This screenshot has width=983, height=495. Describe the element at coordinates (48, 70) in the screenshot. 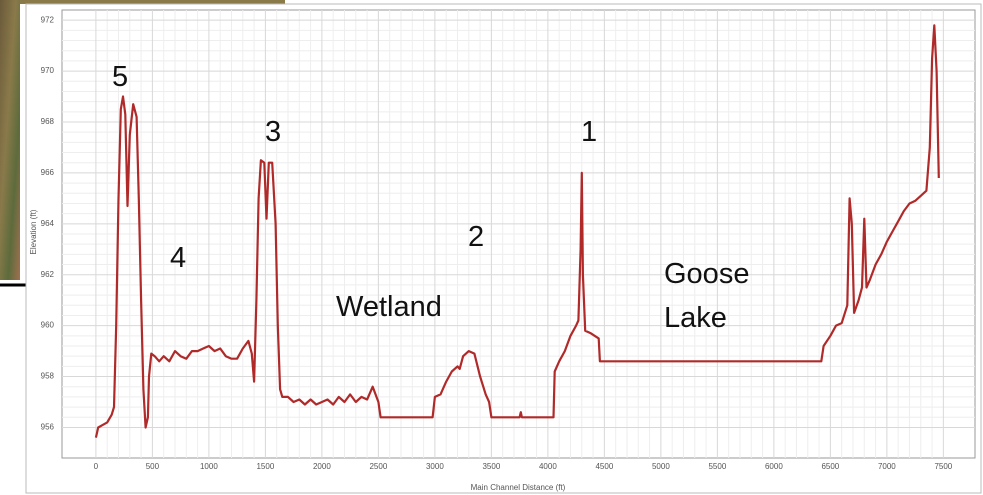

I see `y-tick-label: 970` at that location.